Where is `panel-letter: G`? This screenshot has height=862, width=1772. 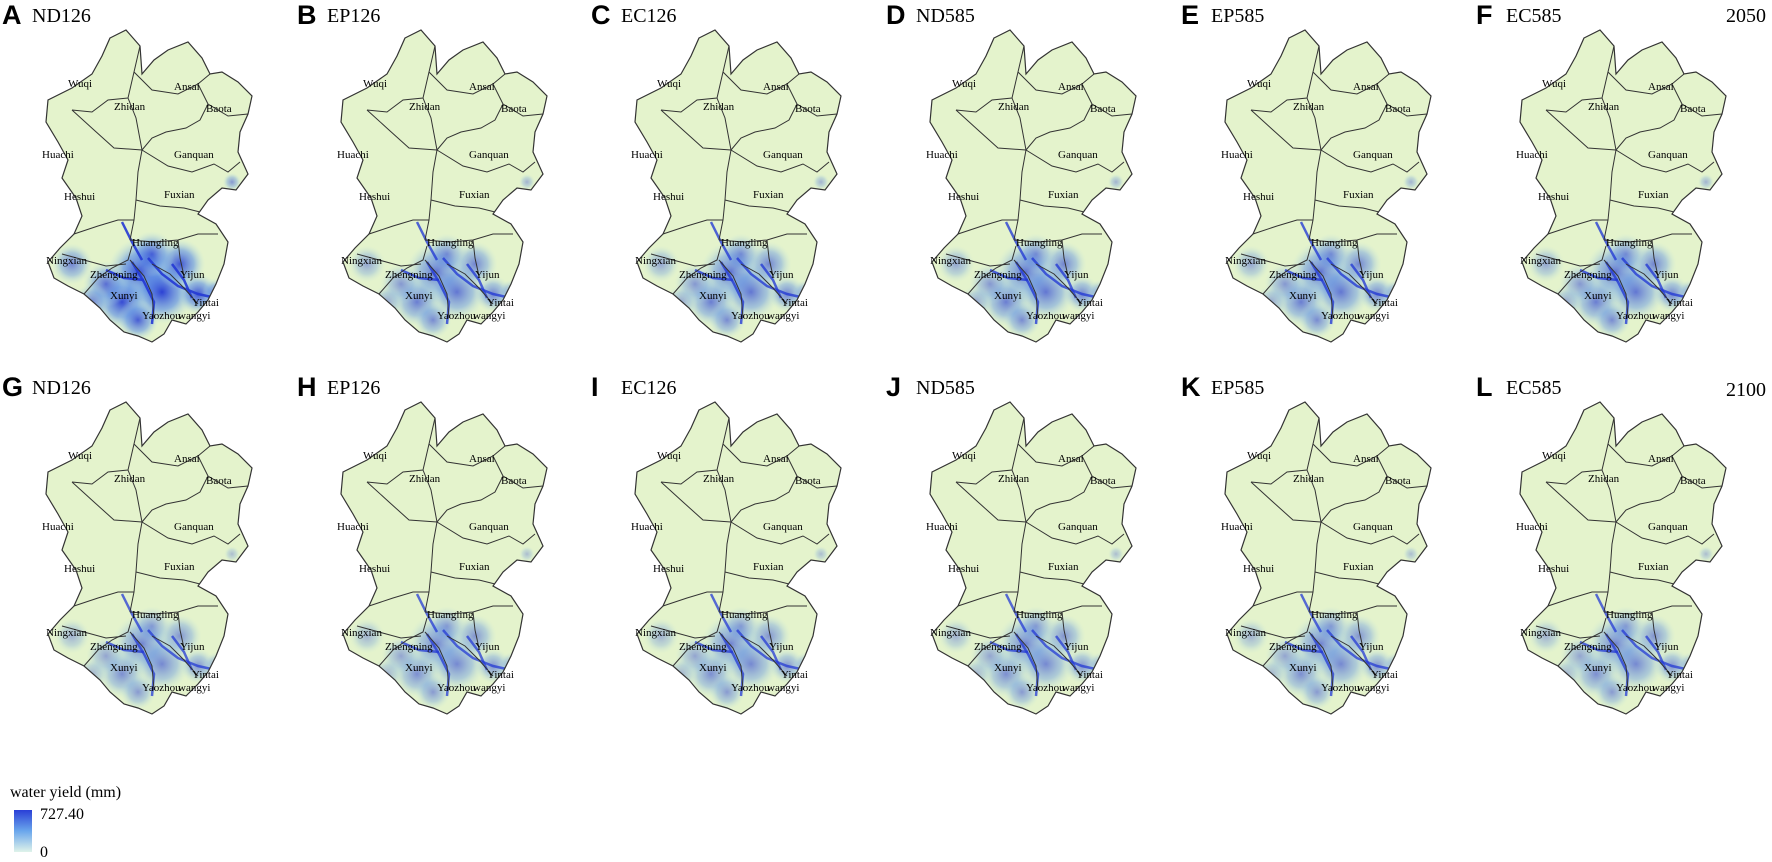
panel-letter: G is located at coordinates (13, 387).